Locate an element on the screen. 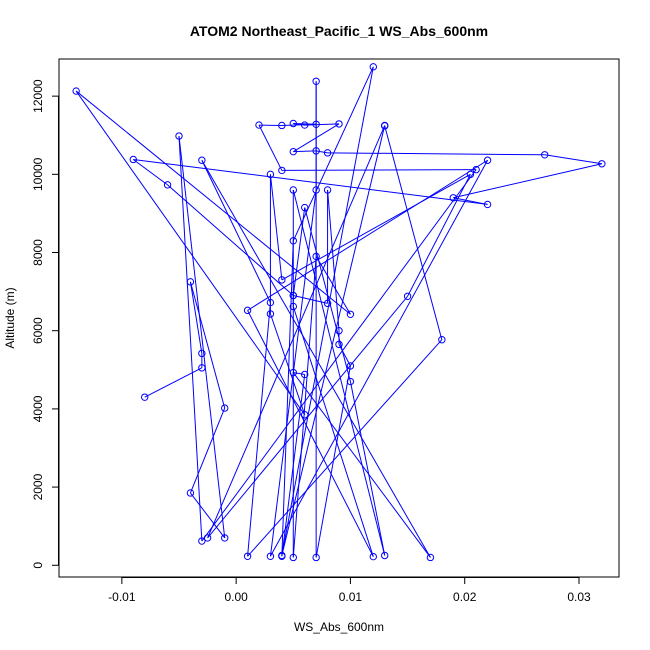 This screenshot has height=650, width=650. y-tick-label: 10000 is located at coordinates (38, 174).